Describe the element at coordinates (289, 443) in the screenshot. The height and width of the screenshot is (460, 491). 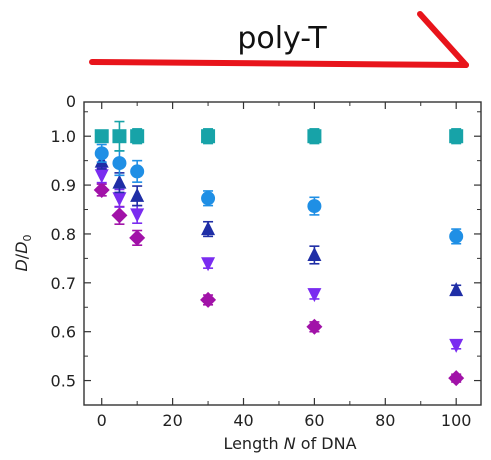
I see `x-axis-label: Length N of DNA` at that location.